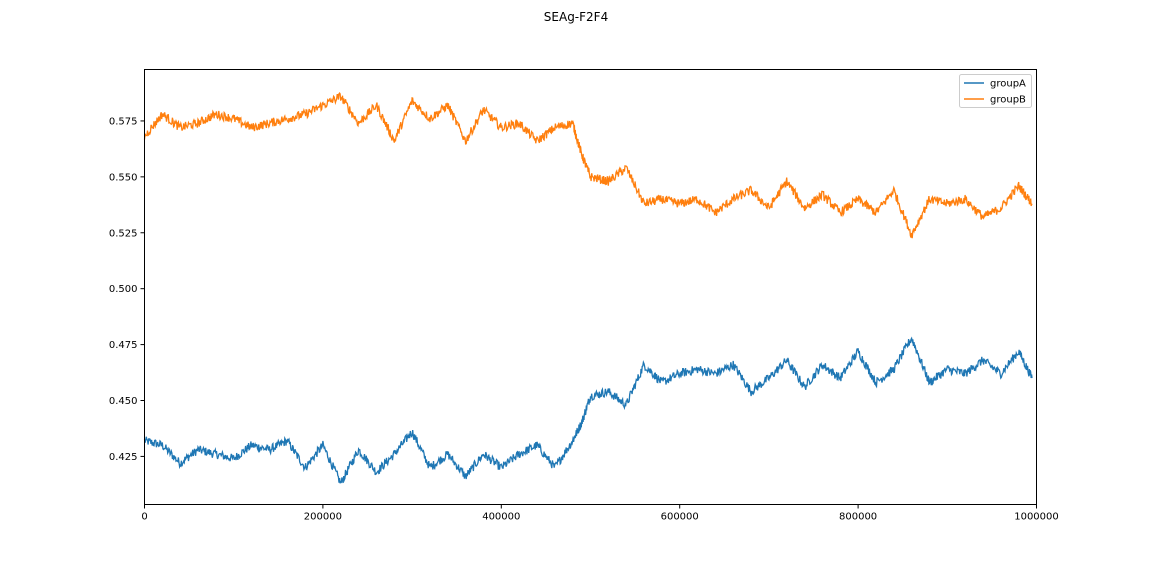  What do you see at coordinates (123, 177) in the screenshot?
I see `y-tick-label: 0.550` at bounding box center [123, 177].